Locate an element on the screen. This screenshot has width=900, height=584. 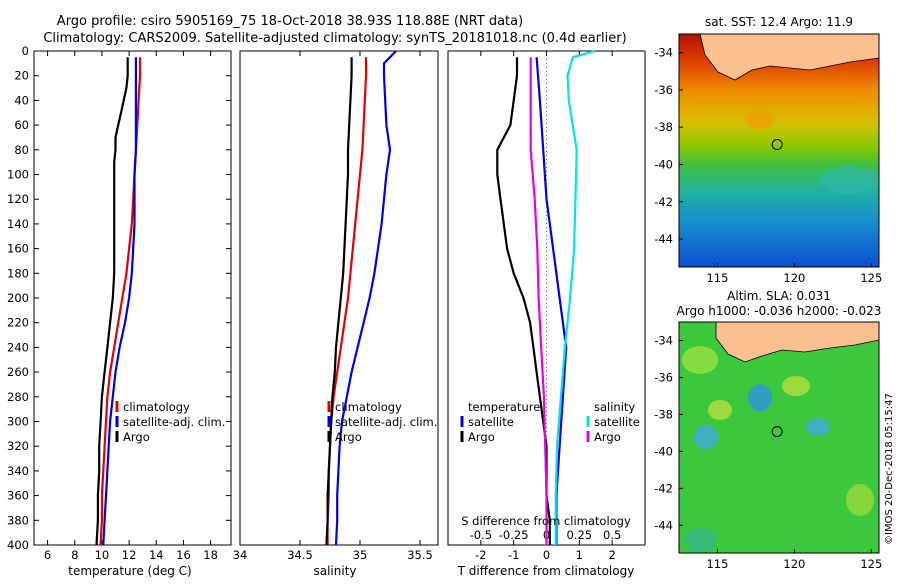
temperature-xlabel: temperature (deg C) is located at coordinates (129, 571).